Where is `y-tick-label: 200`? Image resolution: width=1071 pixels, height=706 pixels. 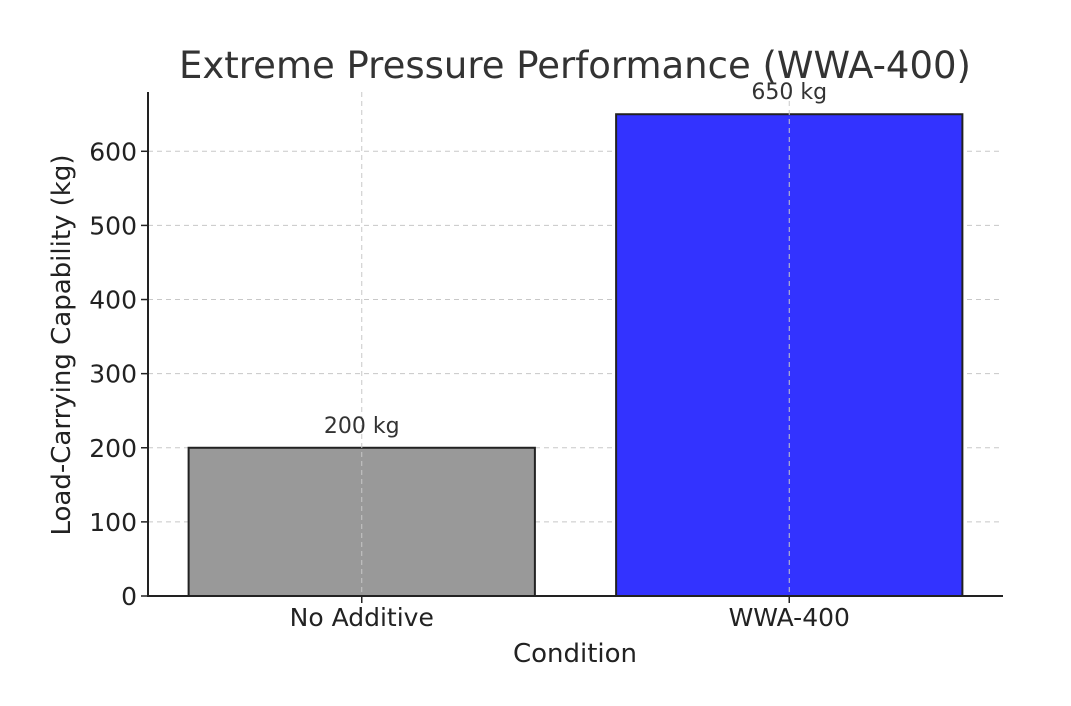
y-tick-label: 200 is located at coordinates (113, 448).